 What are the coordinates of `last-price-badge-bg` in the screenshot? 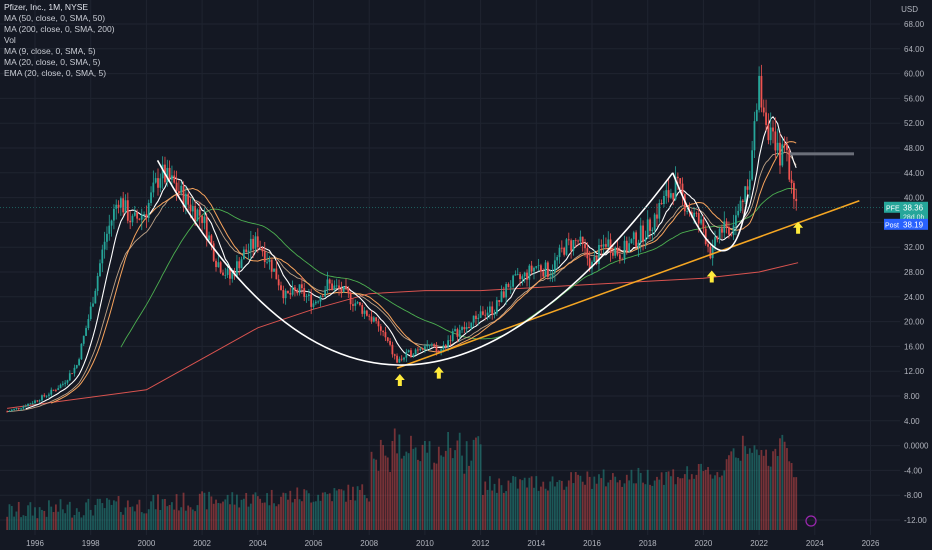 It's located at (914, 211).